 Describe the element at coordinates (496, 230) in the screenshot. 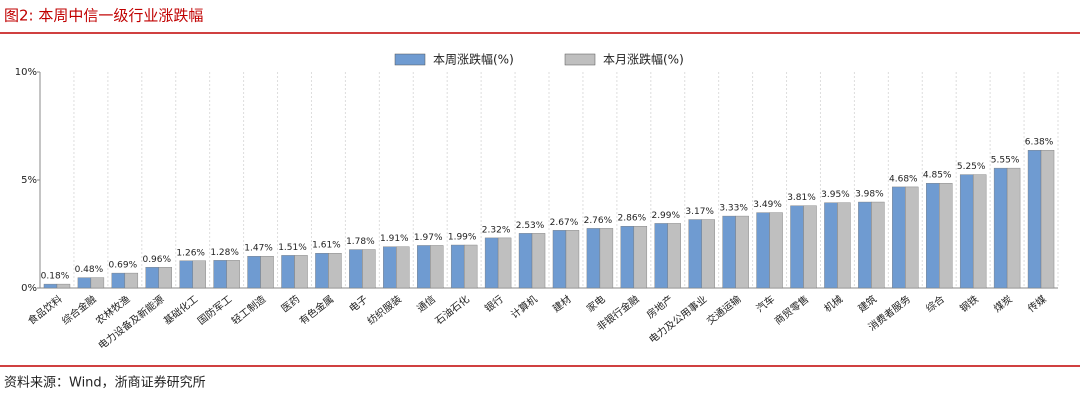

I see `value-label: 2.32%` at that location.